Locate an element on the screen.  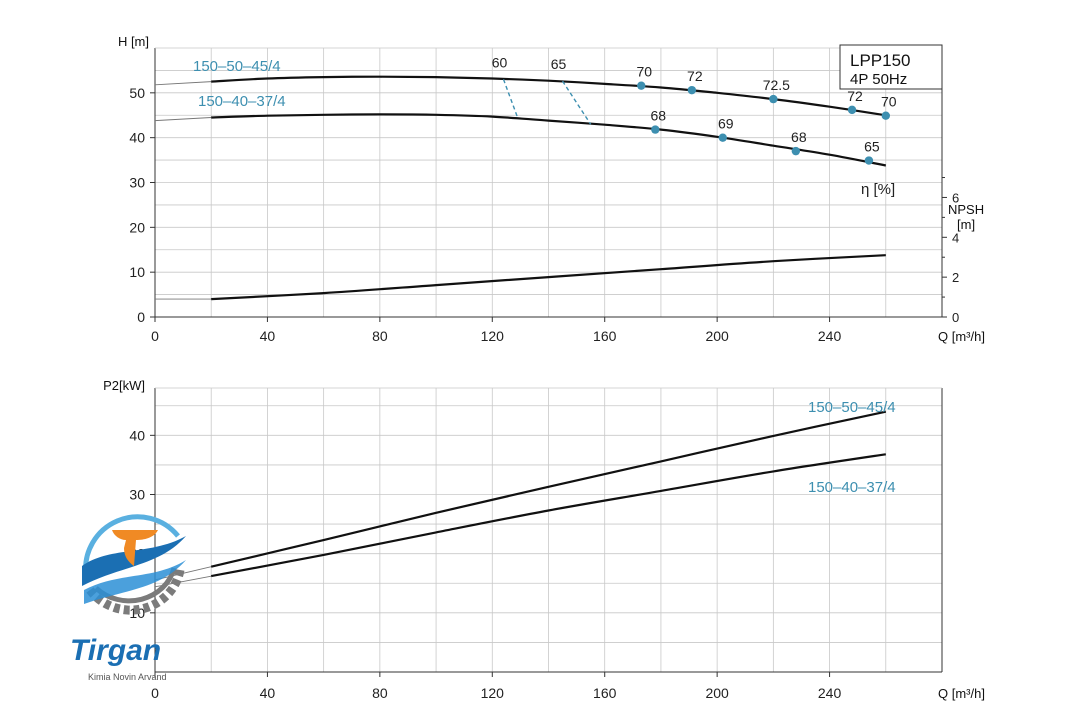
model-name: LPP150 is located at coordinates (880, 60).